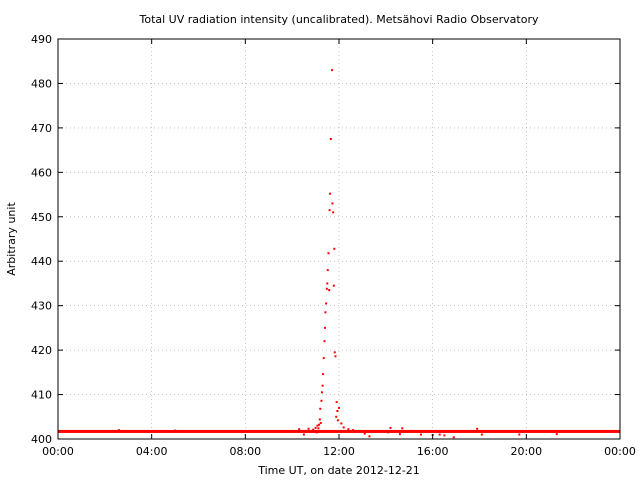  What do you see at coordinates (41, 39) in the screenshot?
I see `y-tick-label: 490` at bounding box center [41, 39].